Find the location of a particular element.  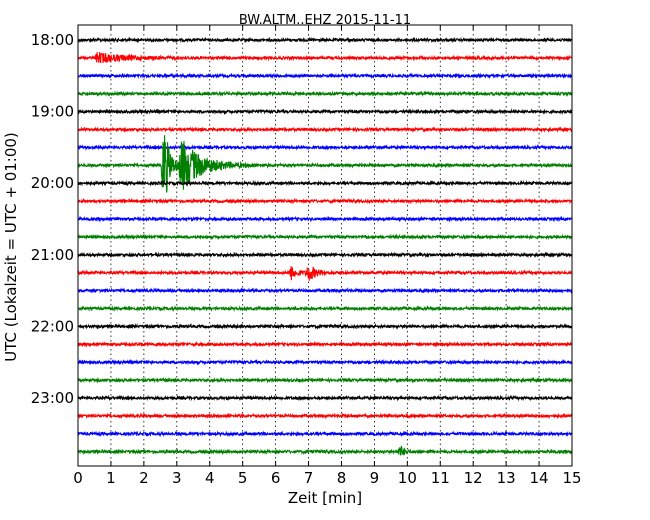

x-tick-label: 6 is located at coordinates (276, 478).